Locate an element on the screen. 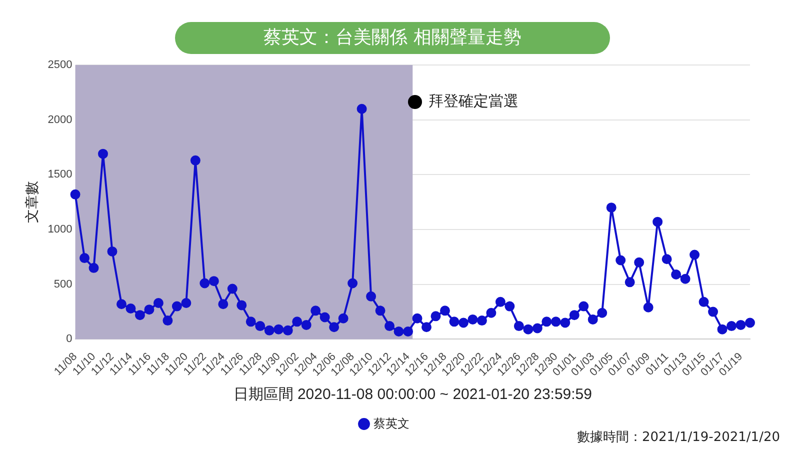  y-tick-label: 0 is located at coordinates (69, 339).